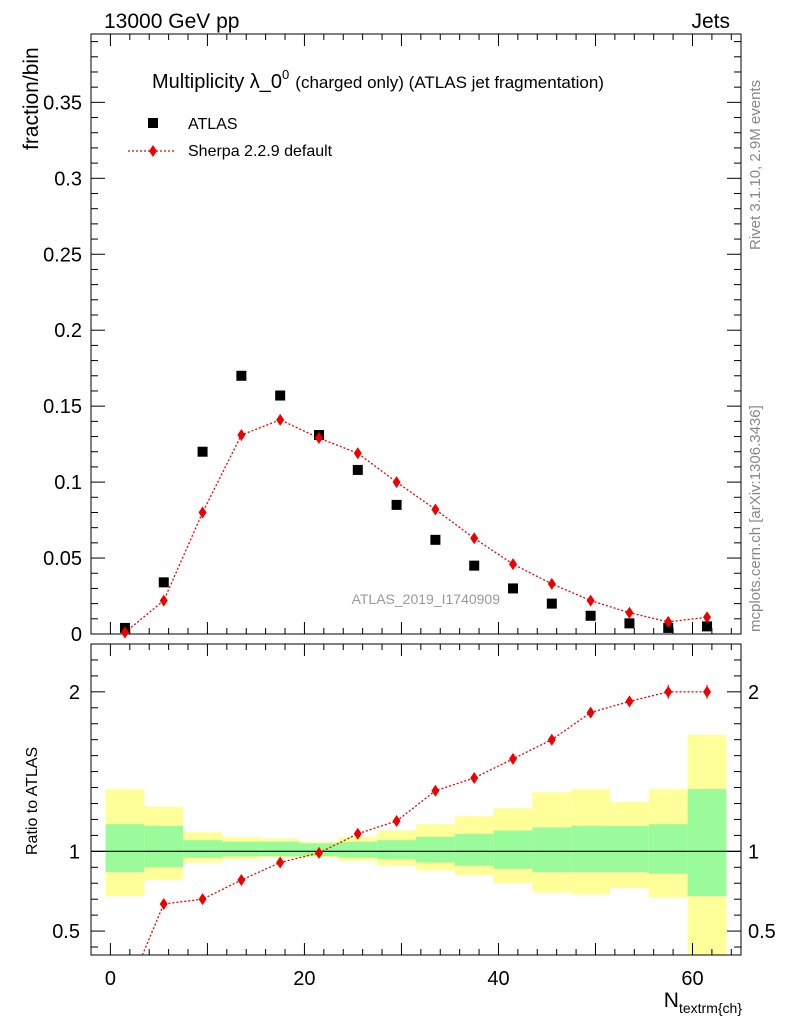  Describe the element at coordinates (217, 82) in the screenshot. I see `main-title-main: Multiplicity λ_0` at that location.